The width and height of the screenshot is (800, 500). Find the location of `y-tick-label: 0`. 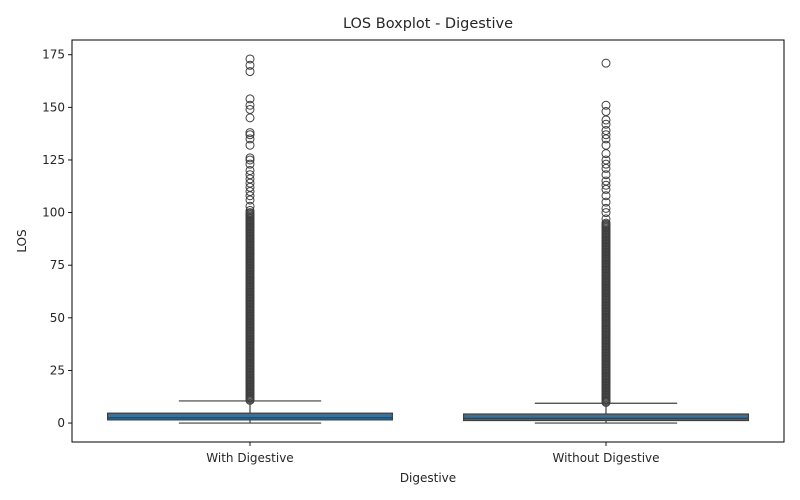

y-tick-label: 0 is located at coordinates (61, 423).